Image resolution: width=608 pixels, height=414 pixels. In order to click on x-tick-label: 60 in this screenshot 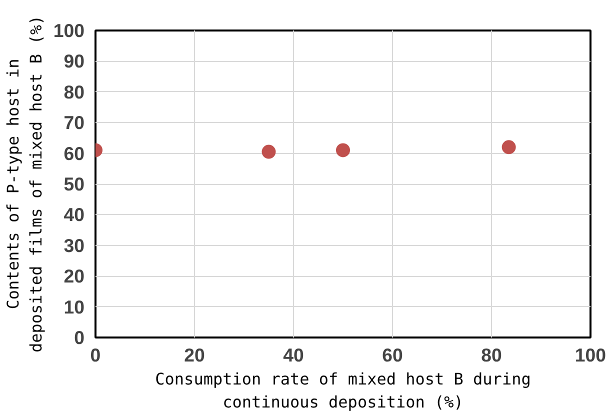, I will do `click(392, 355)`.